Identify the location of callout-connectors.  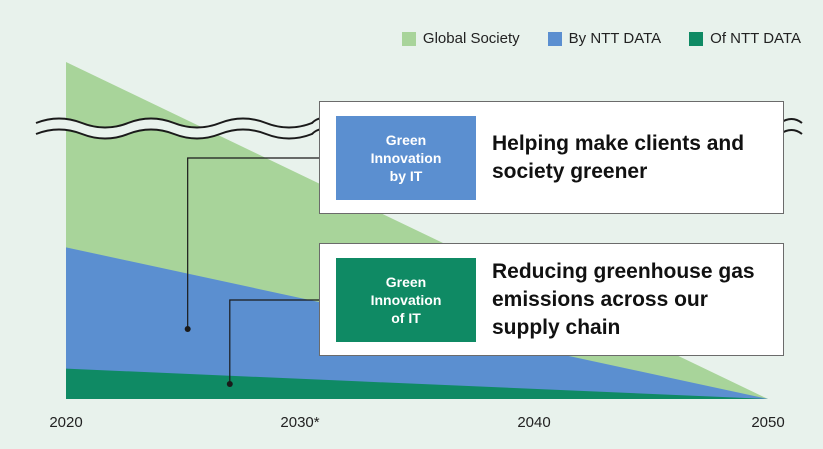
(251, 272).